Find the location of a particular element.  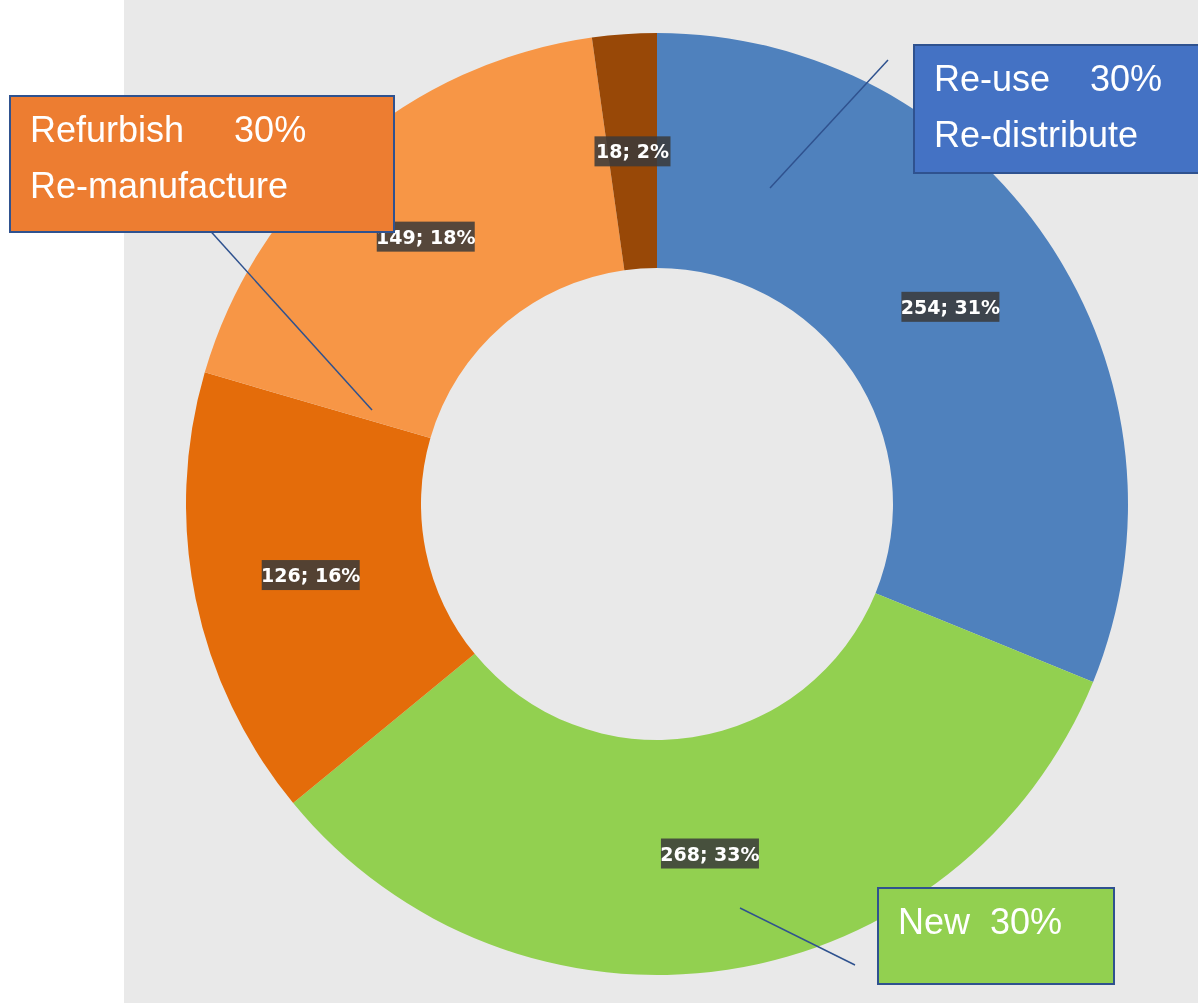

data-label: 126; 16% is located at coordinates (311, 575).